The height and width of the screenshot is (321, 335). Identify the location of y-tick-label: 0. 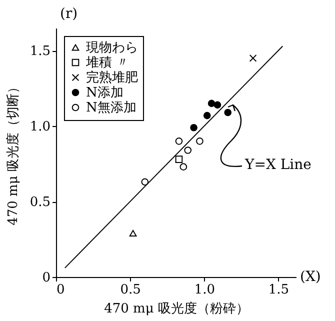
(46, 278).